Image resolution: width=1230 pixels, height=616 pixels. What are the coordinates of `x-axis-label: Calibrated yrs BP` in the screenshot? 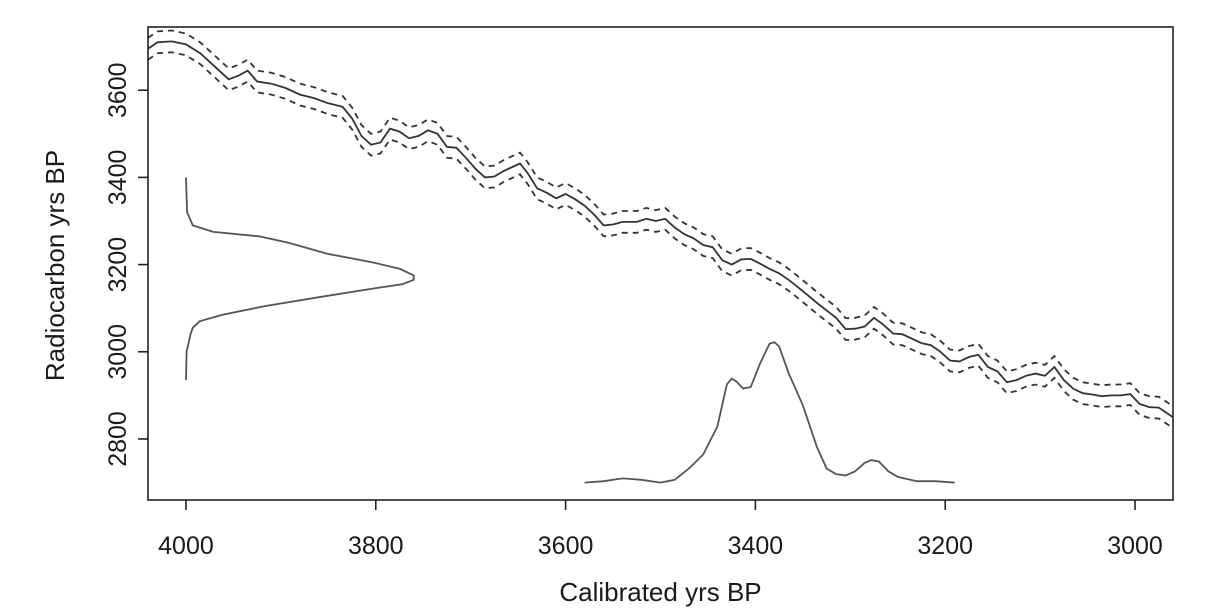 It's located at (660, 592).